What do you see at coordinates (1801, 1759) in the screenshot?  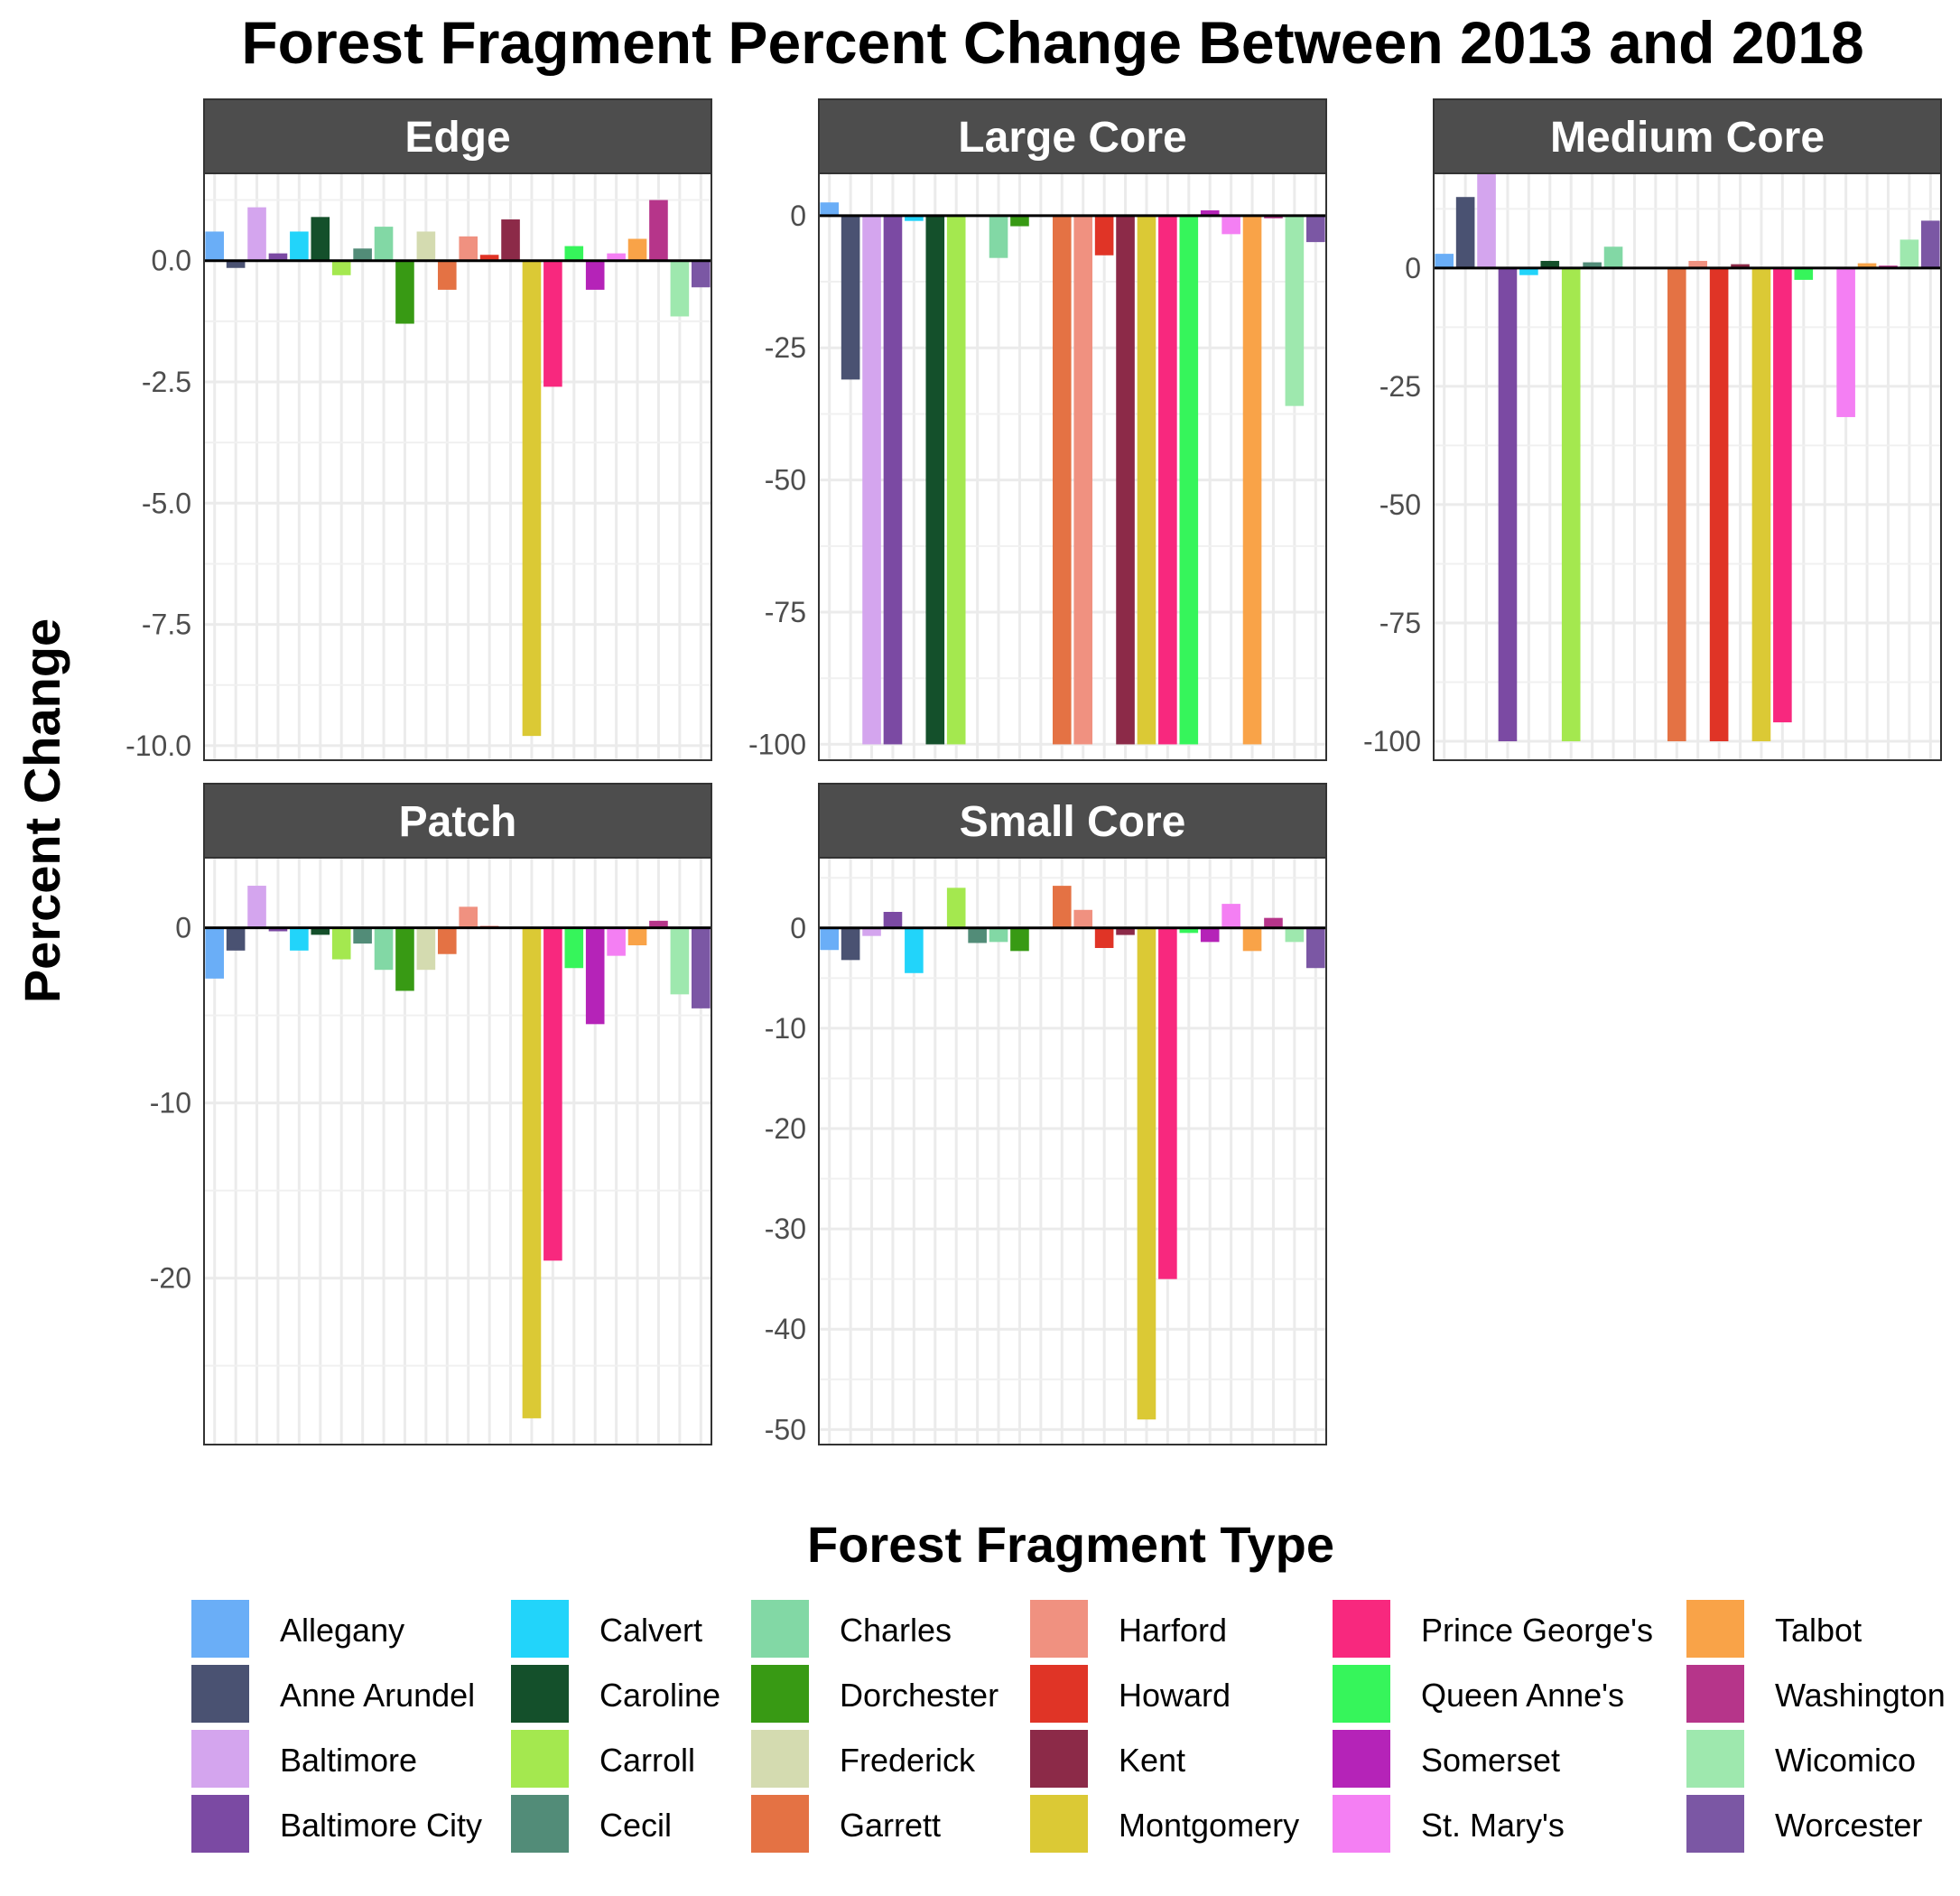 I see `legend-item-wicomico: Wicomico` at bounding box center [1801, 1759].